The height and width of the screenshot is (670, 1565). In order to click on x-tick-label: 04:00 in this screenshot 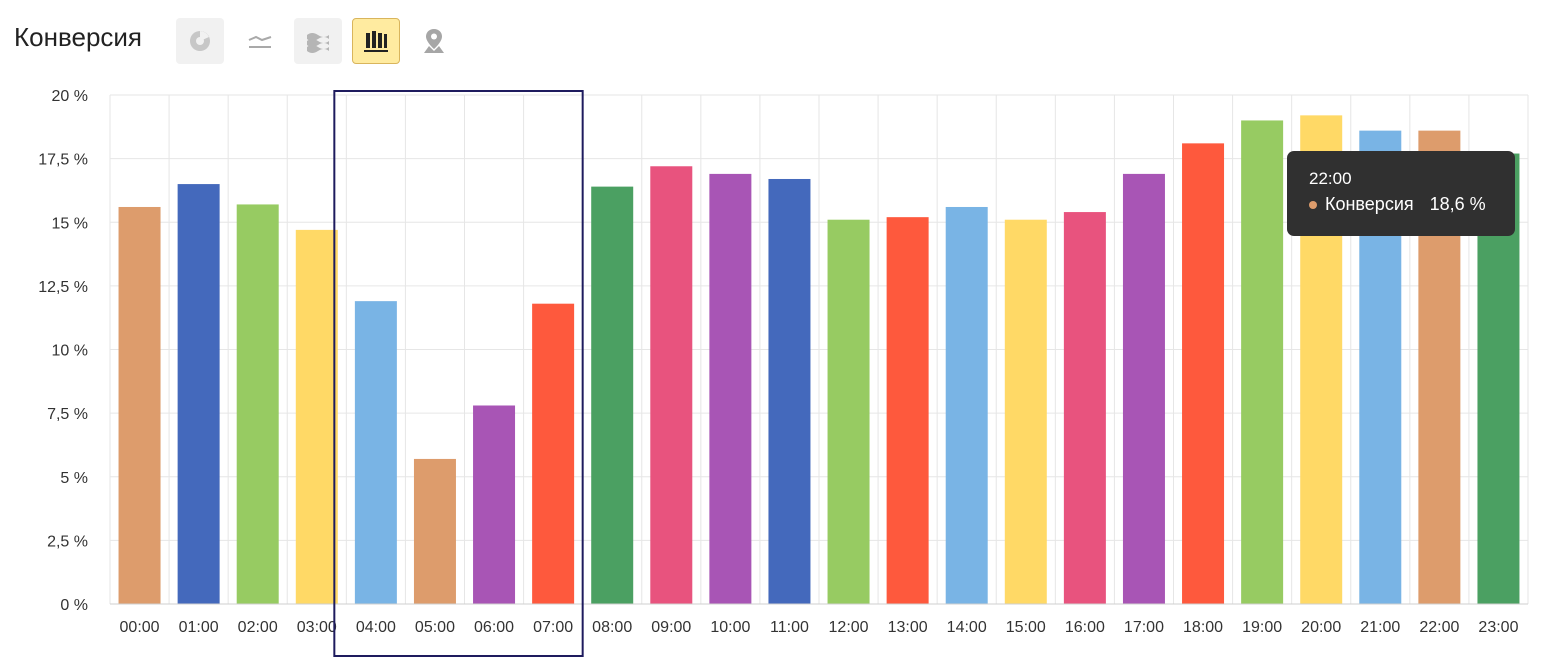, I will do `click(376, 627)`.